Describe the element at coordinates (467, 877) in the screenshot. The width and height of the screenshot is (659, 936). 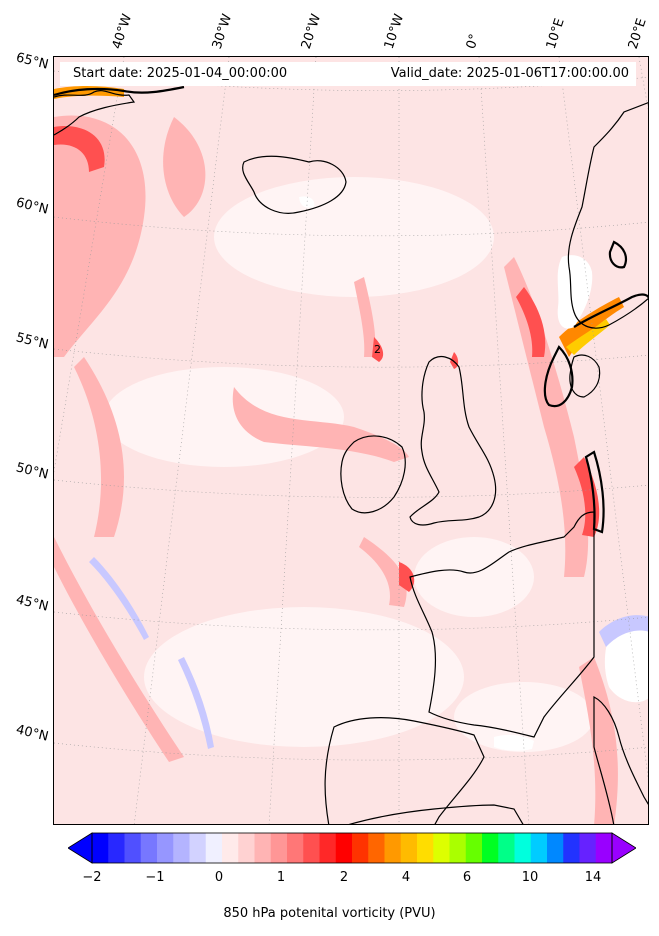
I see `colorbar-tick-6: 6` at that location.